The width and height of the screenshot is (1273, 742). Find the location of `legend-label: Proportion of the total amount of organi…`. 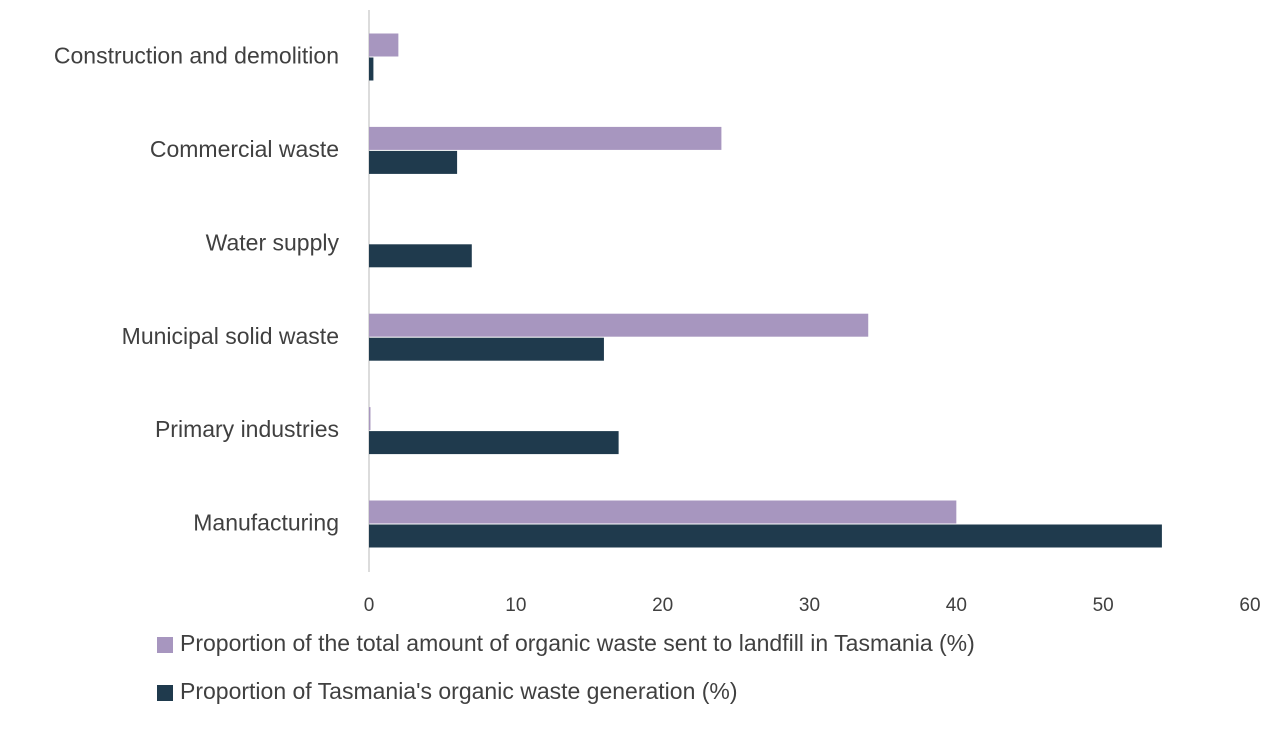

legend-label: Proportion of the total amount of organi… is located at coordinates (577, 643).